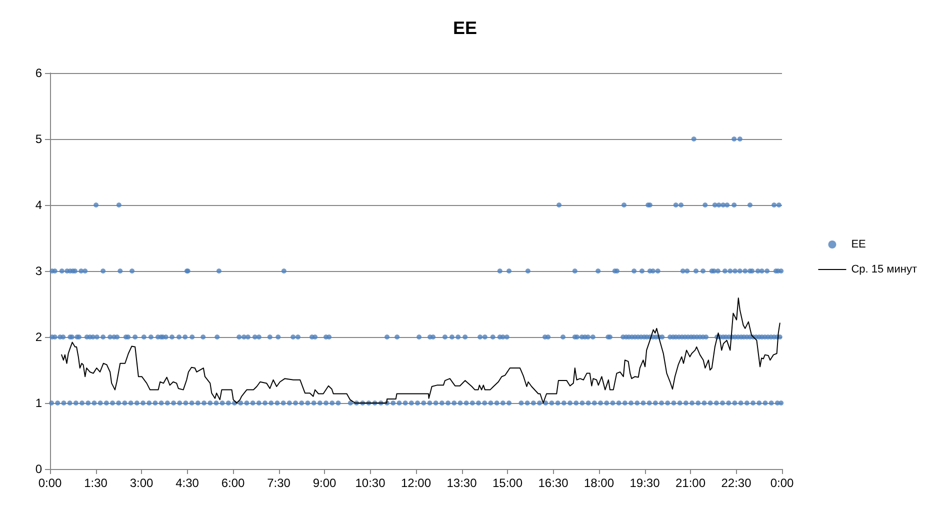  What do you see at coordinates (38, 139) in the screenshot?
I see `y-tick-label: 5` at bounding box center [38, 139].